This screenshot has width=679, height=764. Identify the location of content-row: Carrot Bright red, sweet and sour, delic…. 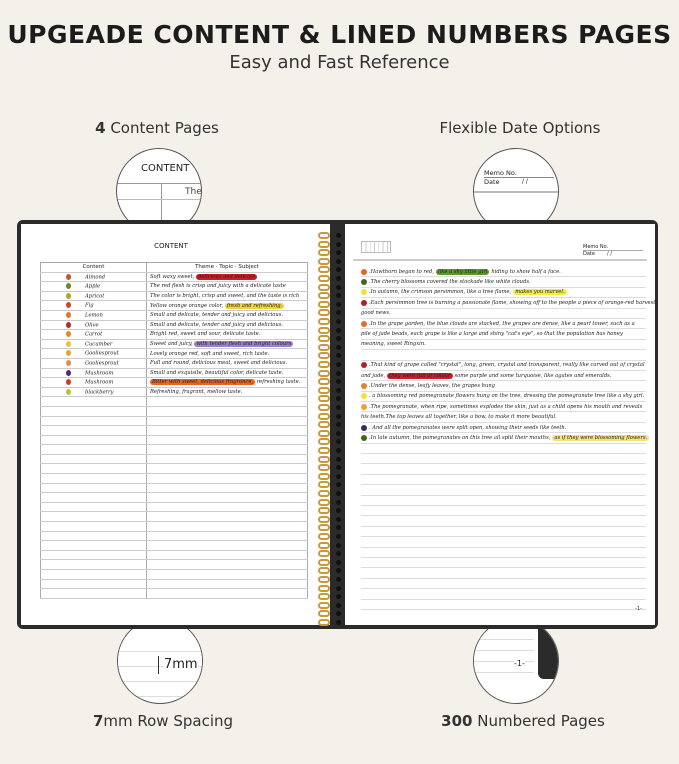
(174, 334).